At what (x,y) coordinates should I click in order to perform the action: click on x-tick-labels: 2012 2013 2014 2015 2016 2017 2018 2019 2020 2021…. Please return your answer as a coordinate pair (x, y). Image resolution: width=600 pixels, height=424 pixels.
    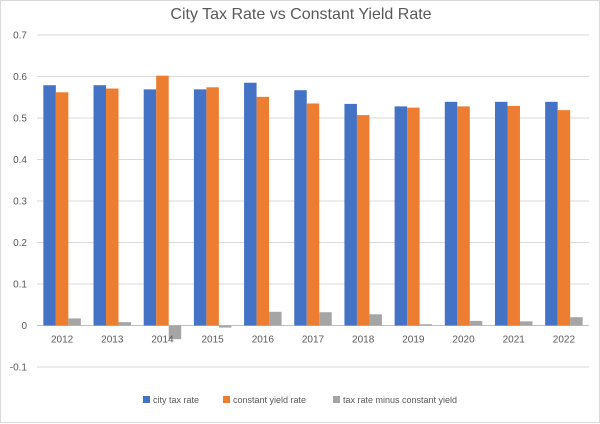
    Looking at the image, I should click on (313, 340).